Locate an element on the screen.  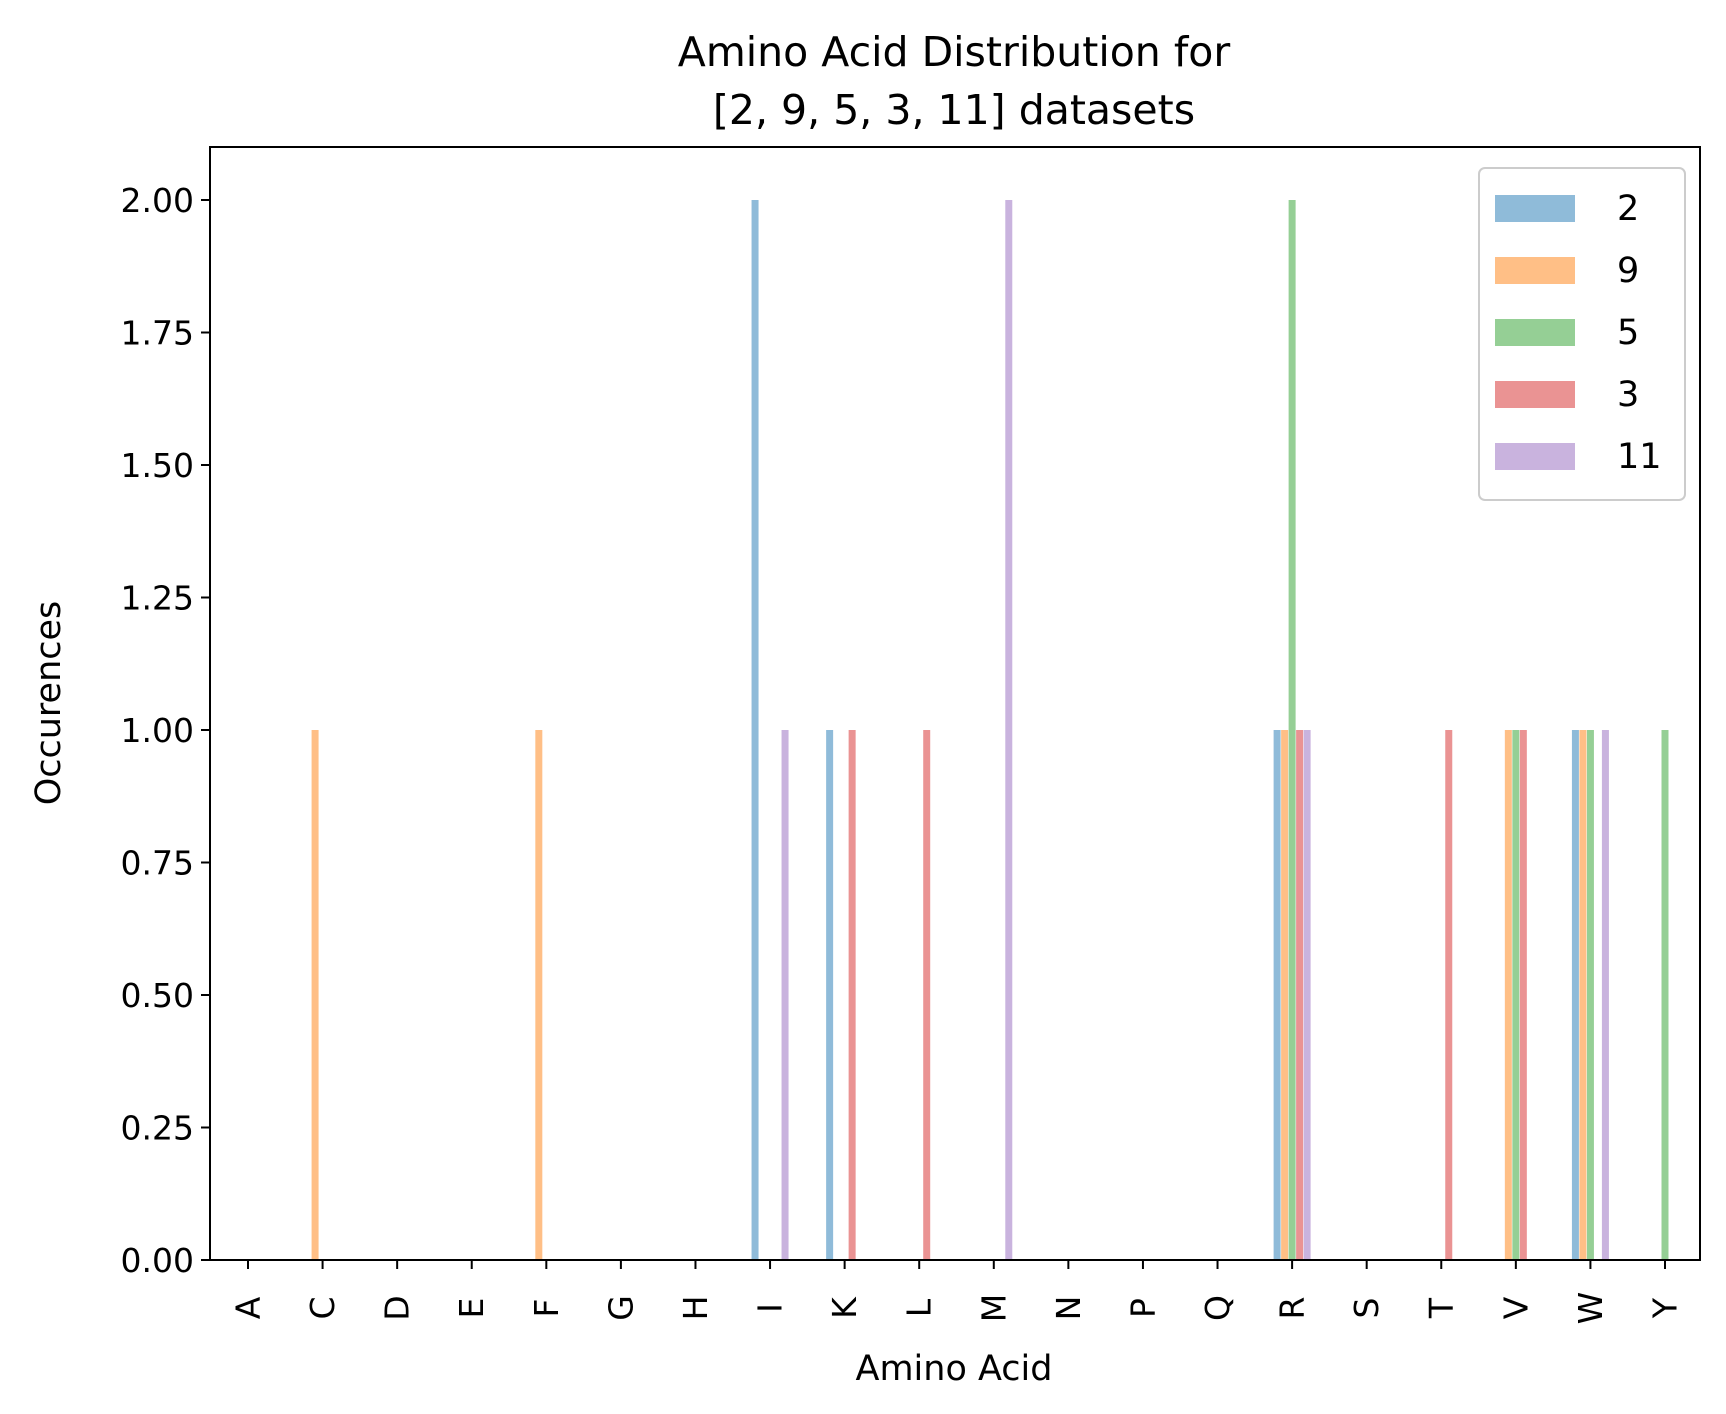
x-tick-label-I: I is located at coordinates (770, 1308).